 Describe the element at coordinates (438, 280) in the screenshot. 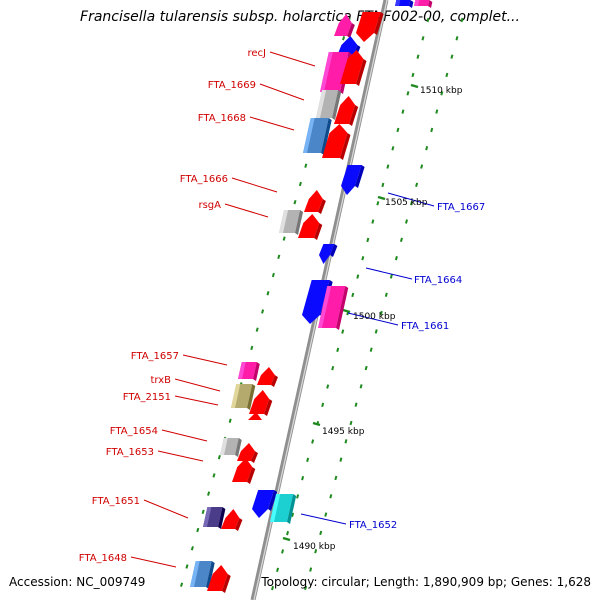

I see `gene-label-right: FTA_1664` at that location.